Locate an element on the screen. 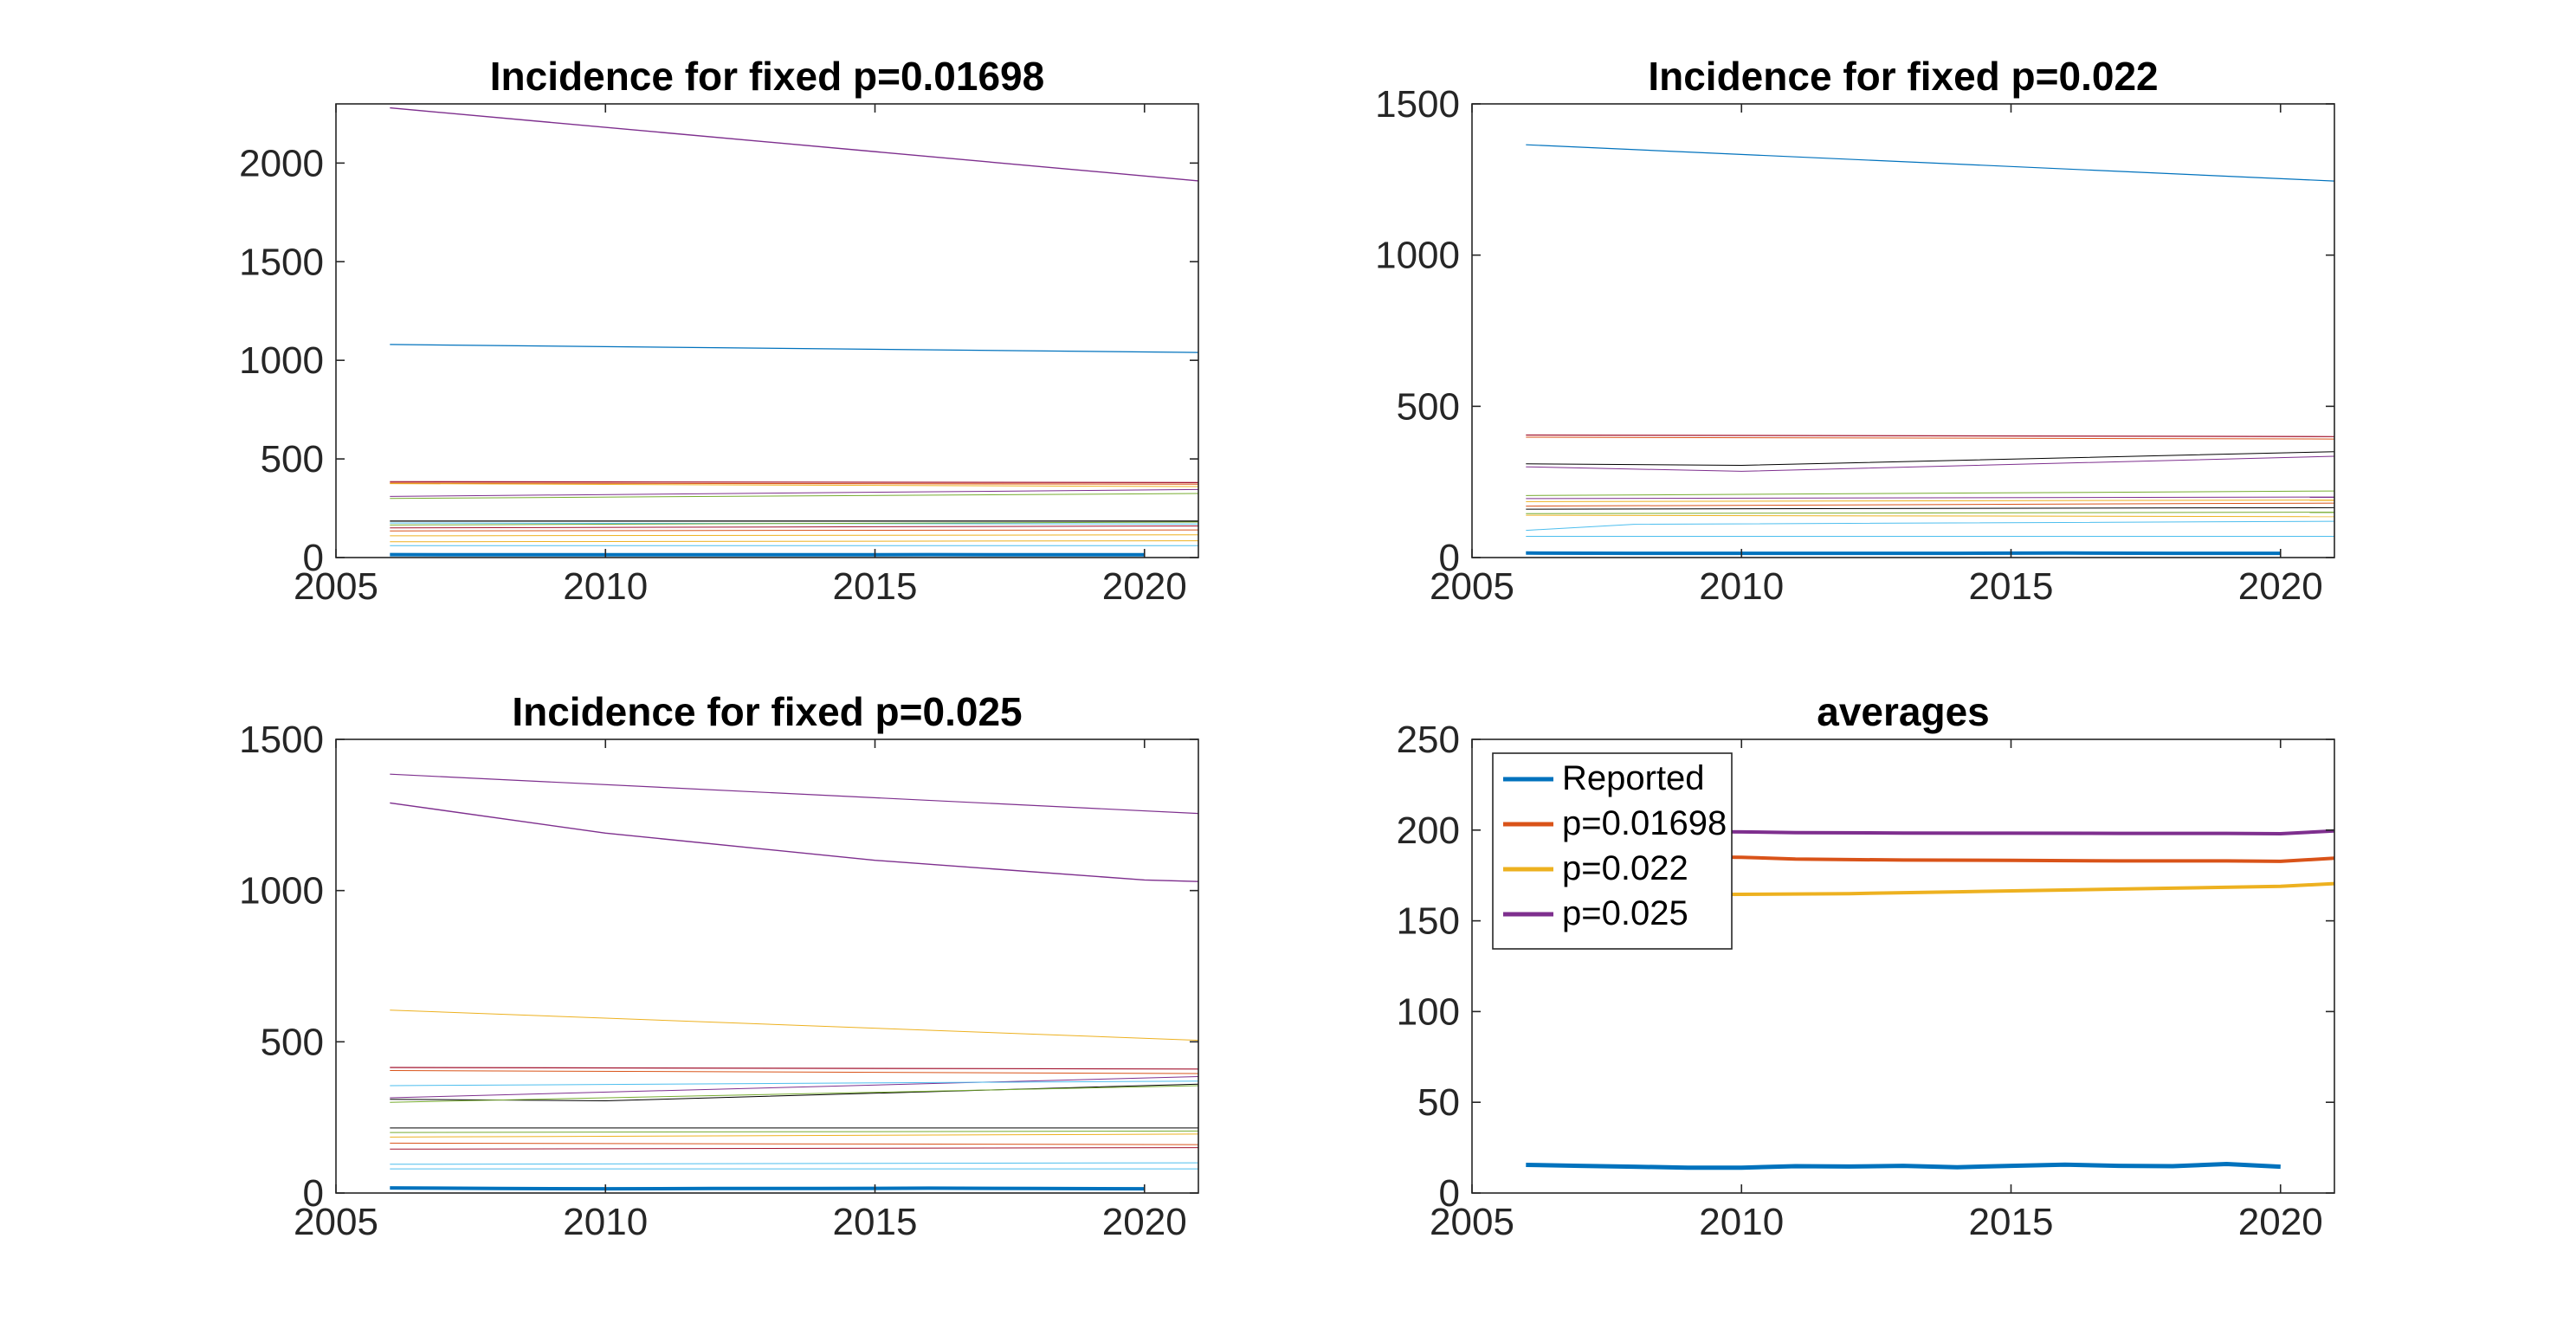 The width and height of the screenshot is (2576, 1335). chart-title: averages is located at coordinates (1903, 712).